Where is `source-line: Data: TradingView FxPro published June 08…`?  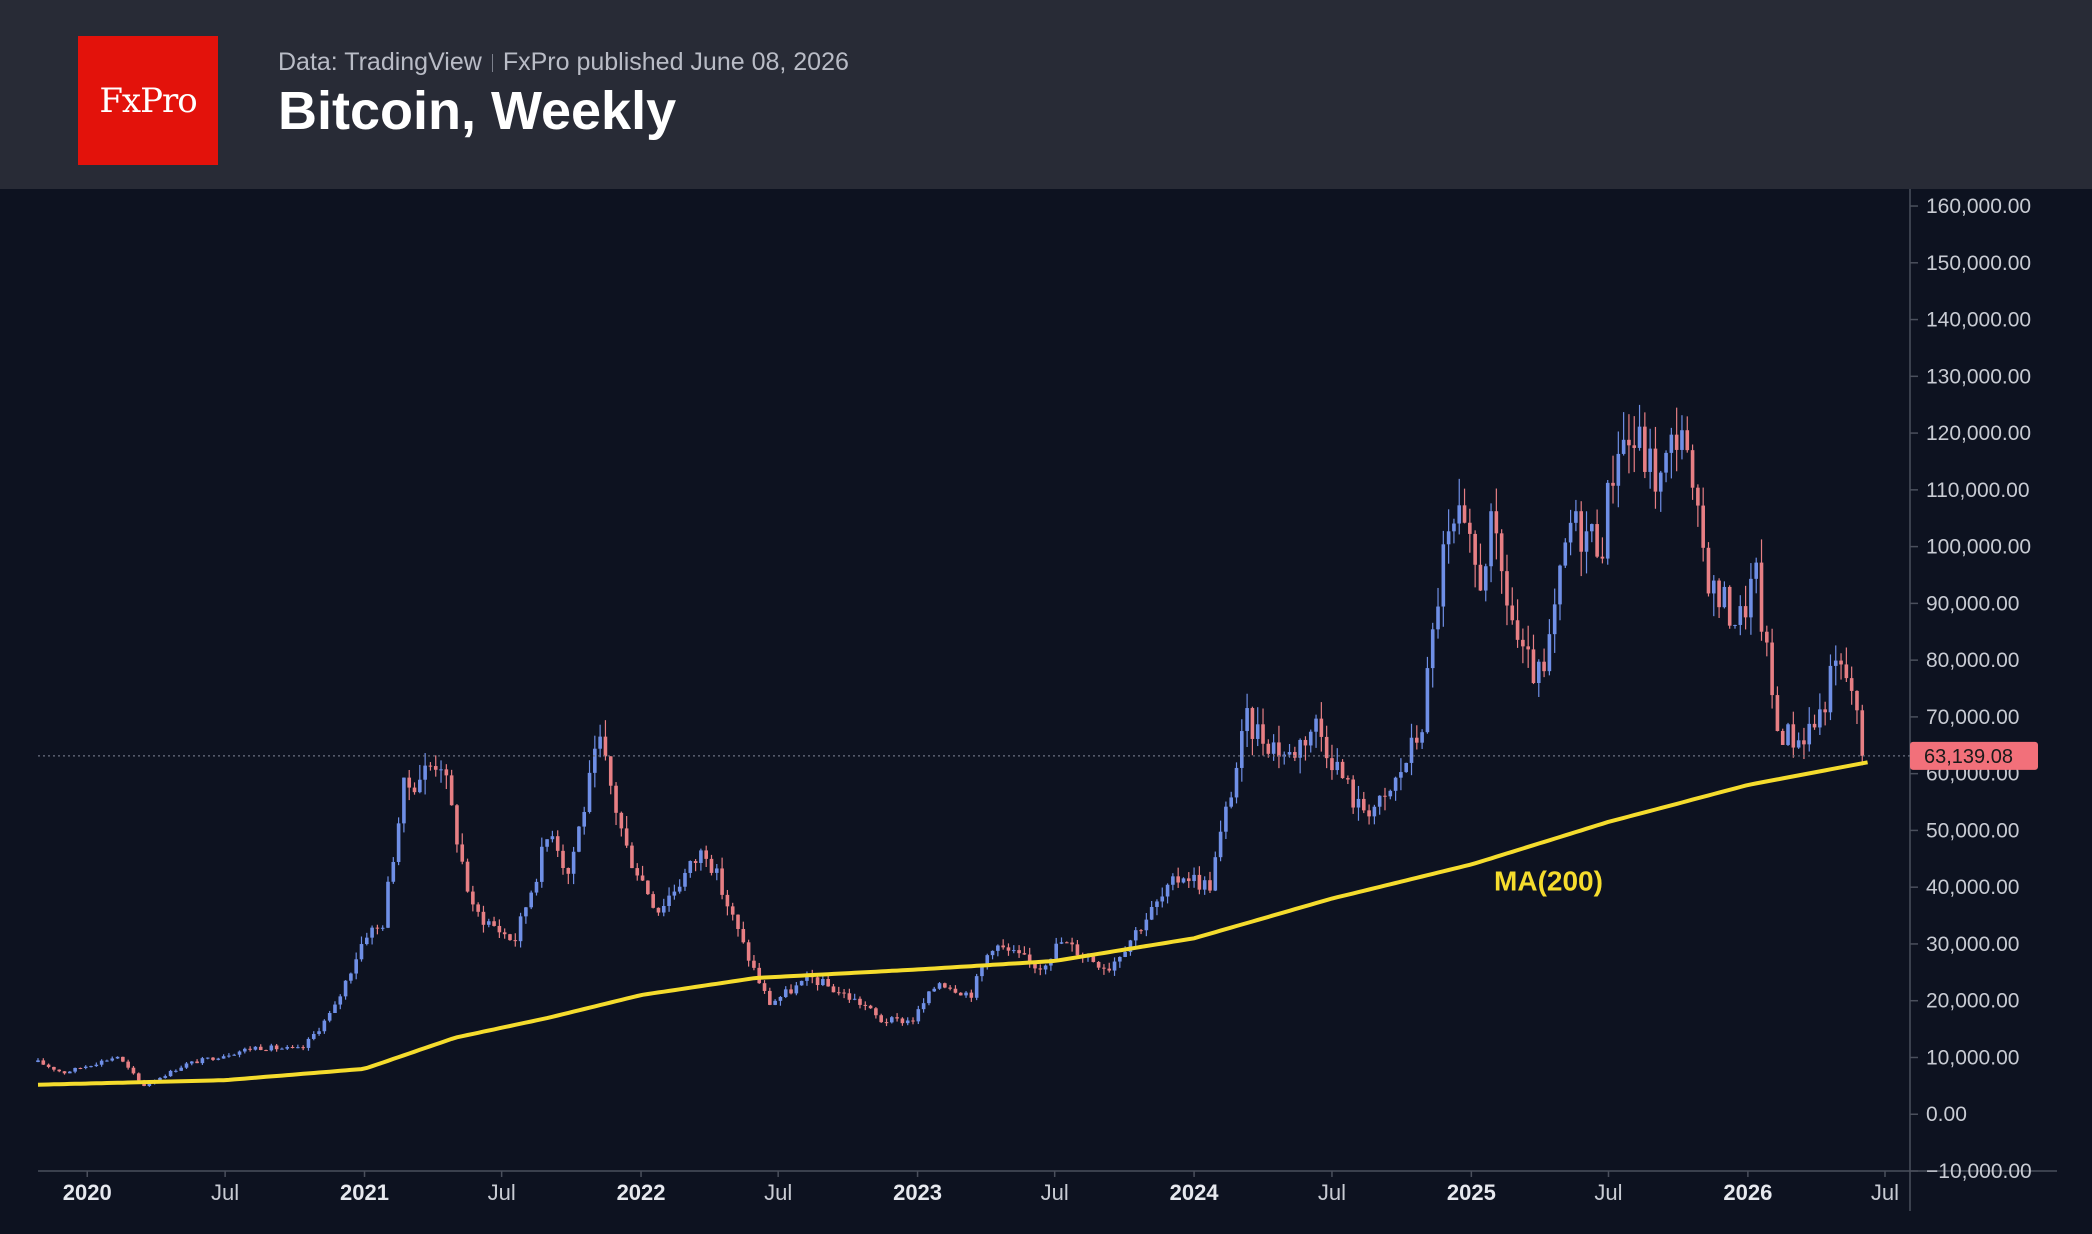 source-line: Data: TradingView FxPro published June 08… is located at coordinates (563, 62).